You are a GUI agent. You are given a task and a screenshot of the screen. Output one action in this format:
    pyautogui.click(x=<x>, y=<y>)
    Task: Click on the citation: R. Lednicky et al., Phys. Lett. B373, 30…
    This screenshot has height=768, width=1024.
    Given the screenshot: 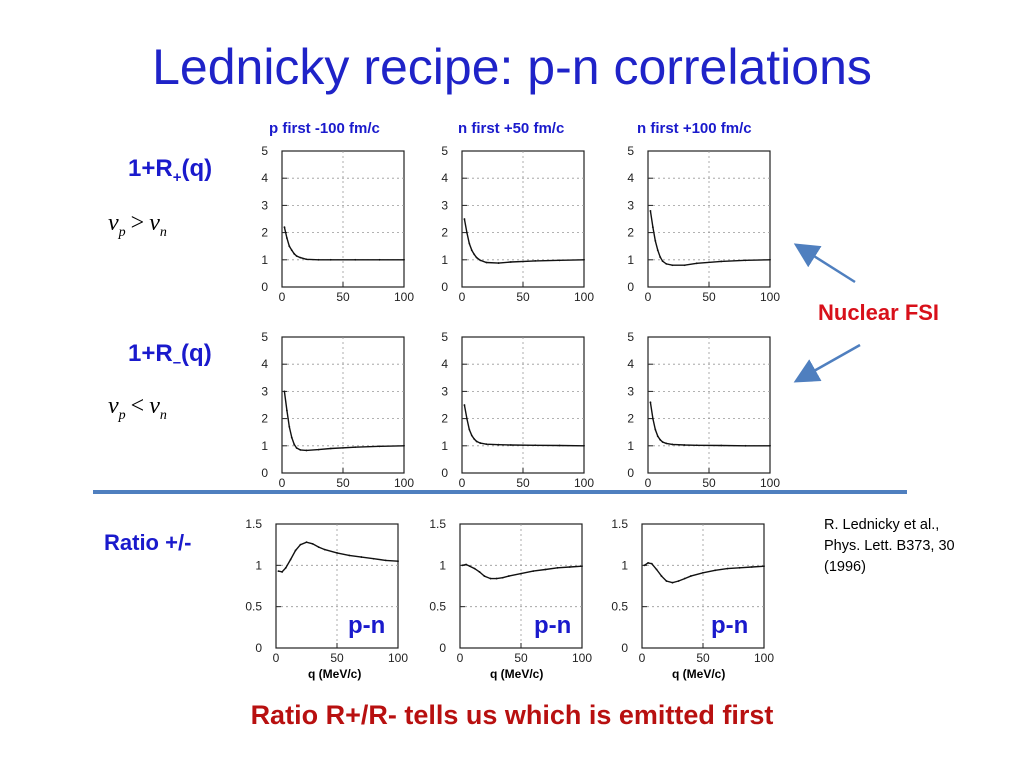 What is the action you would take?
    pyautogui.click(x=889, y=546)
    